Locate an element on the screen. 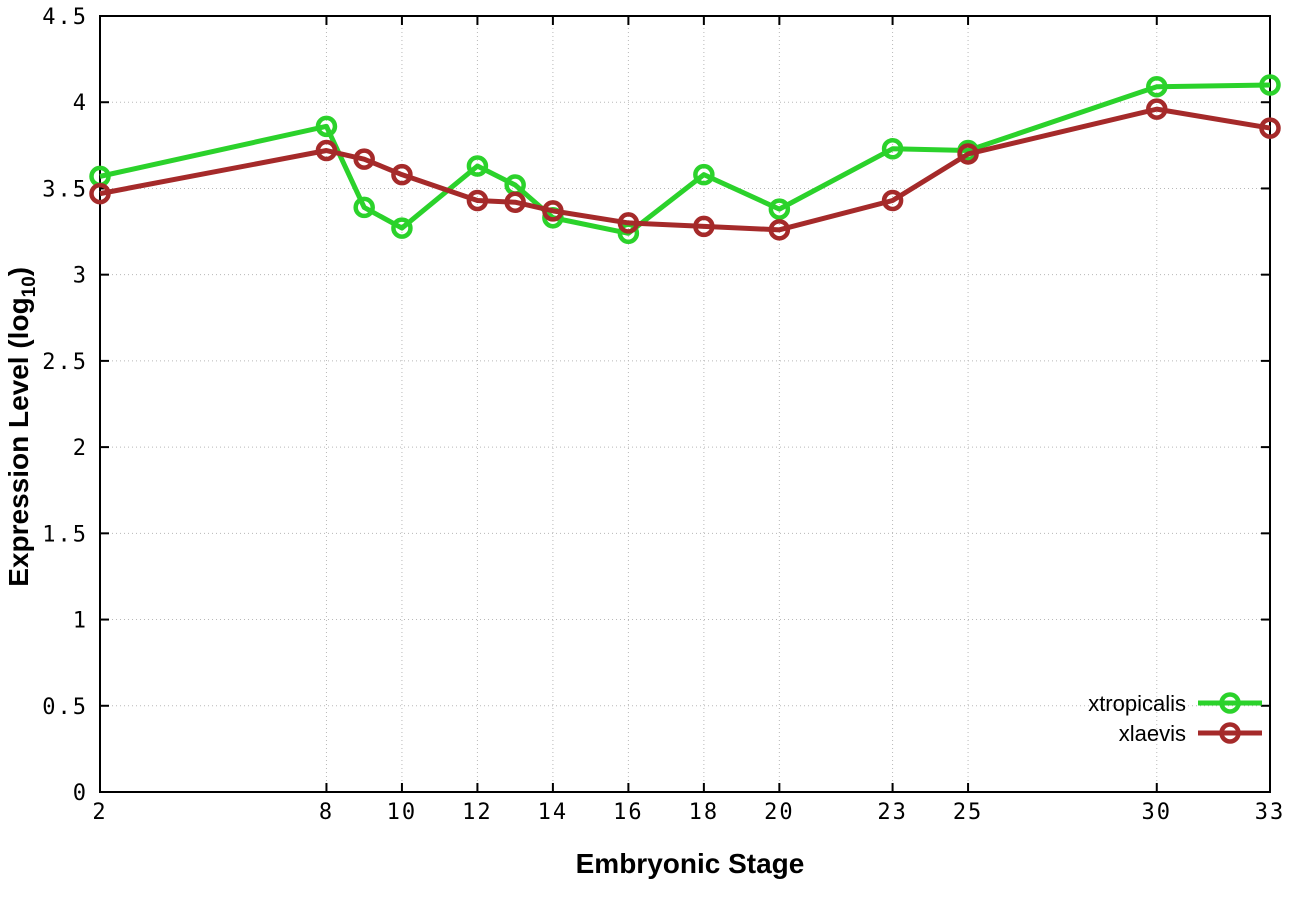 This screenshot has height=907, width=1296. y-tick-label: 4 is located at coordinates (80, 103).